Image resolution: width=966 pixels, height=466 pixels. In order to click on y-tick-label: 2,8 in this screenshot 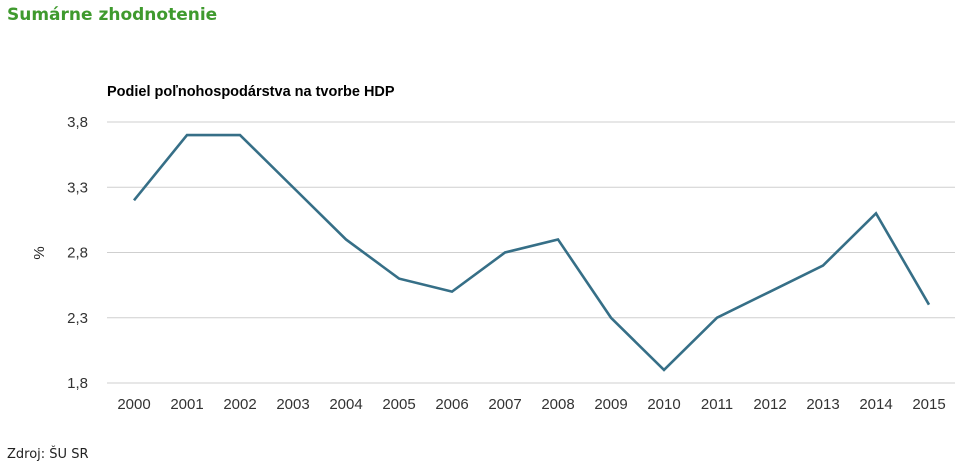, I will do `click(77, 253)`.